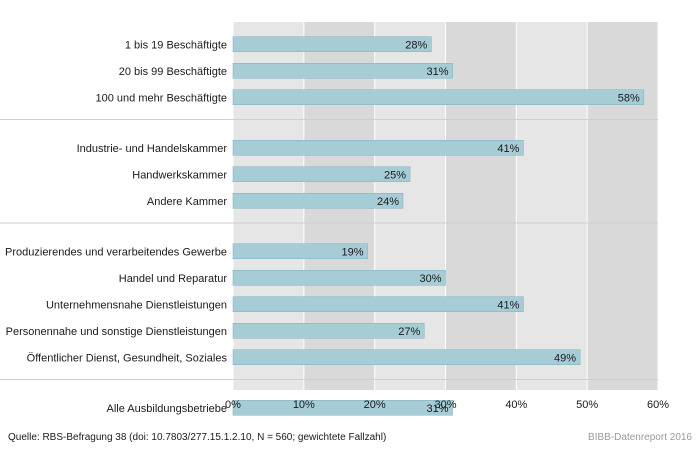 This screenshot has width=700, height=450. Describe the element at coordinates (409, 332) in the screenshot. I see `bar-value-label: 27%` at that location.